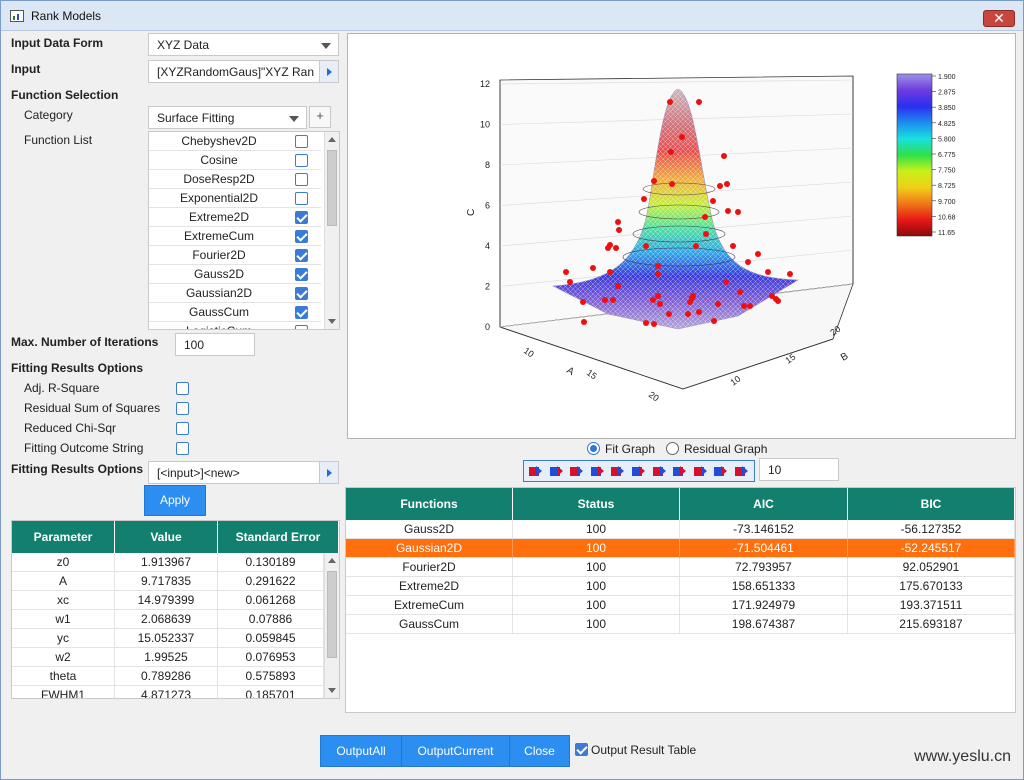  I want to click on x-tick-label: 10, so click(529, 352).